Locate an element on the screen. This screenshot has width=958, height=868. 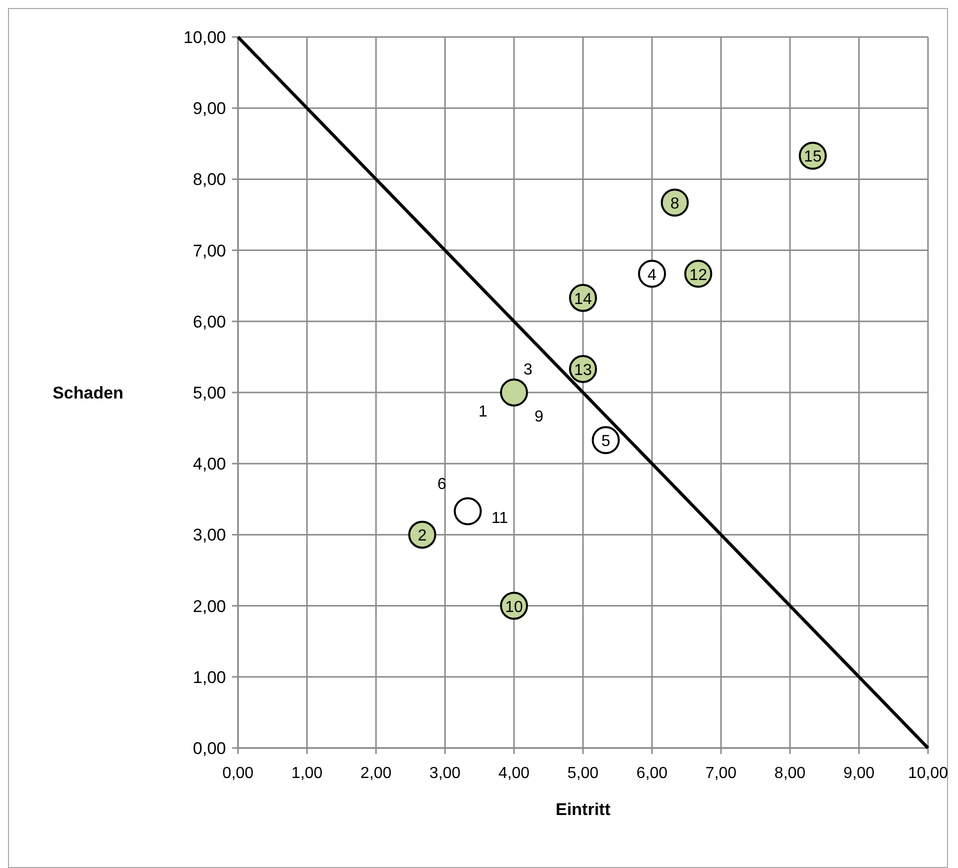
x-tick-label: 8,00 is located at coordinates (790, 773).